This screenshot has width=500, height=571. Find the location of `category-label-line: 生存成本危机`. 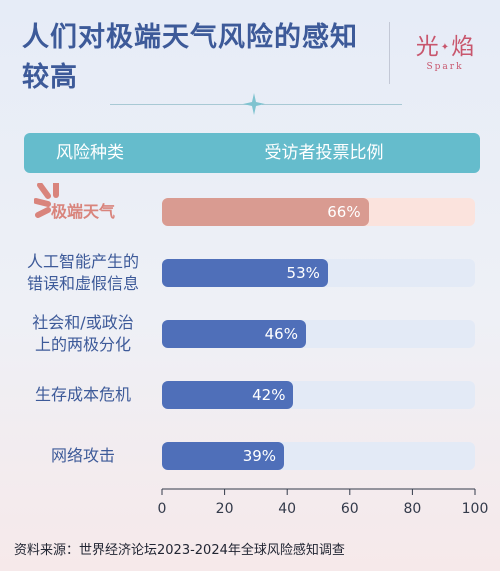

category-label-line: 生存成本危机 is located at coordinates (82, 394).